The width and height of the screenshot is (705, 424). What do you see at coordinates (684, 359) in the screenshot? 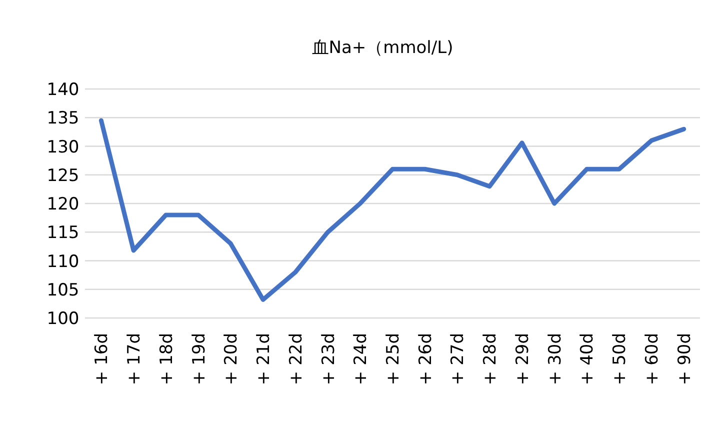
I see `x-tick-label: + 90d` at bounding box center [684, 359].